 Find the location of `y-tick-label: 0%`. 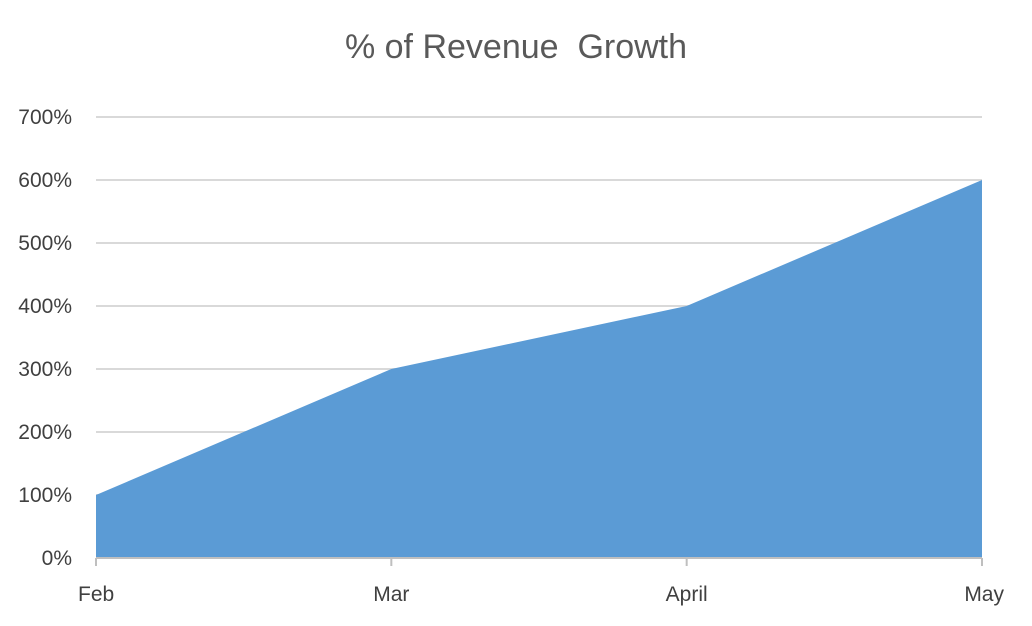

y-tick-label: 0% is located at coordinates (57, 558).